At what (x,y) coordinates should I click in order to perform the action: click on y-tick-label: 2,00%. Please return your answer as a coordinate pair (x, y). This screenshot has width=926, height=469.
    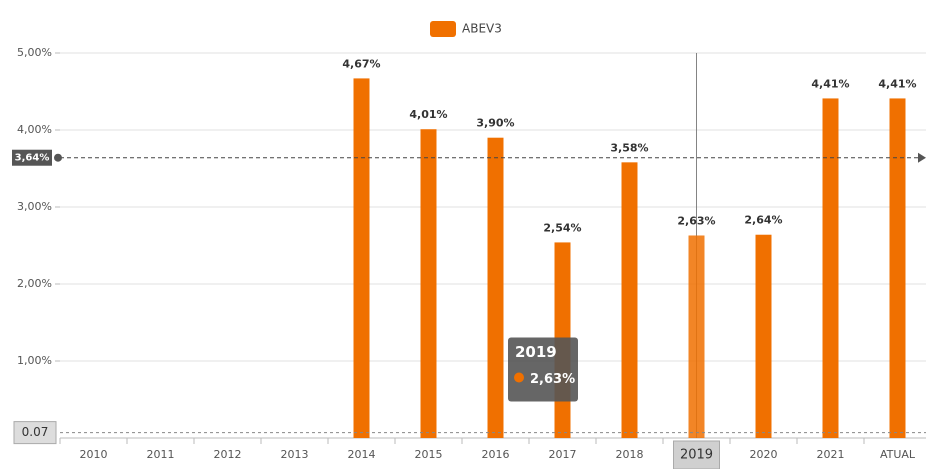
    Looking at the image, I should click on (34, 283).